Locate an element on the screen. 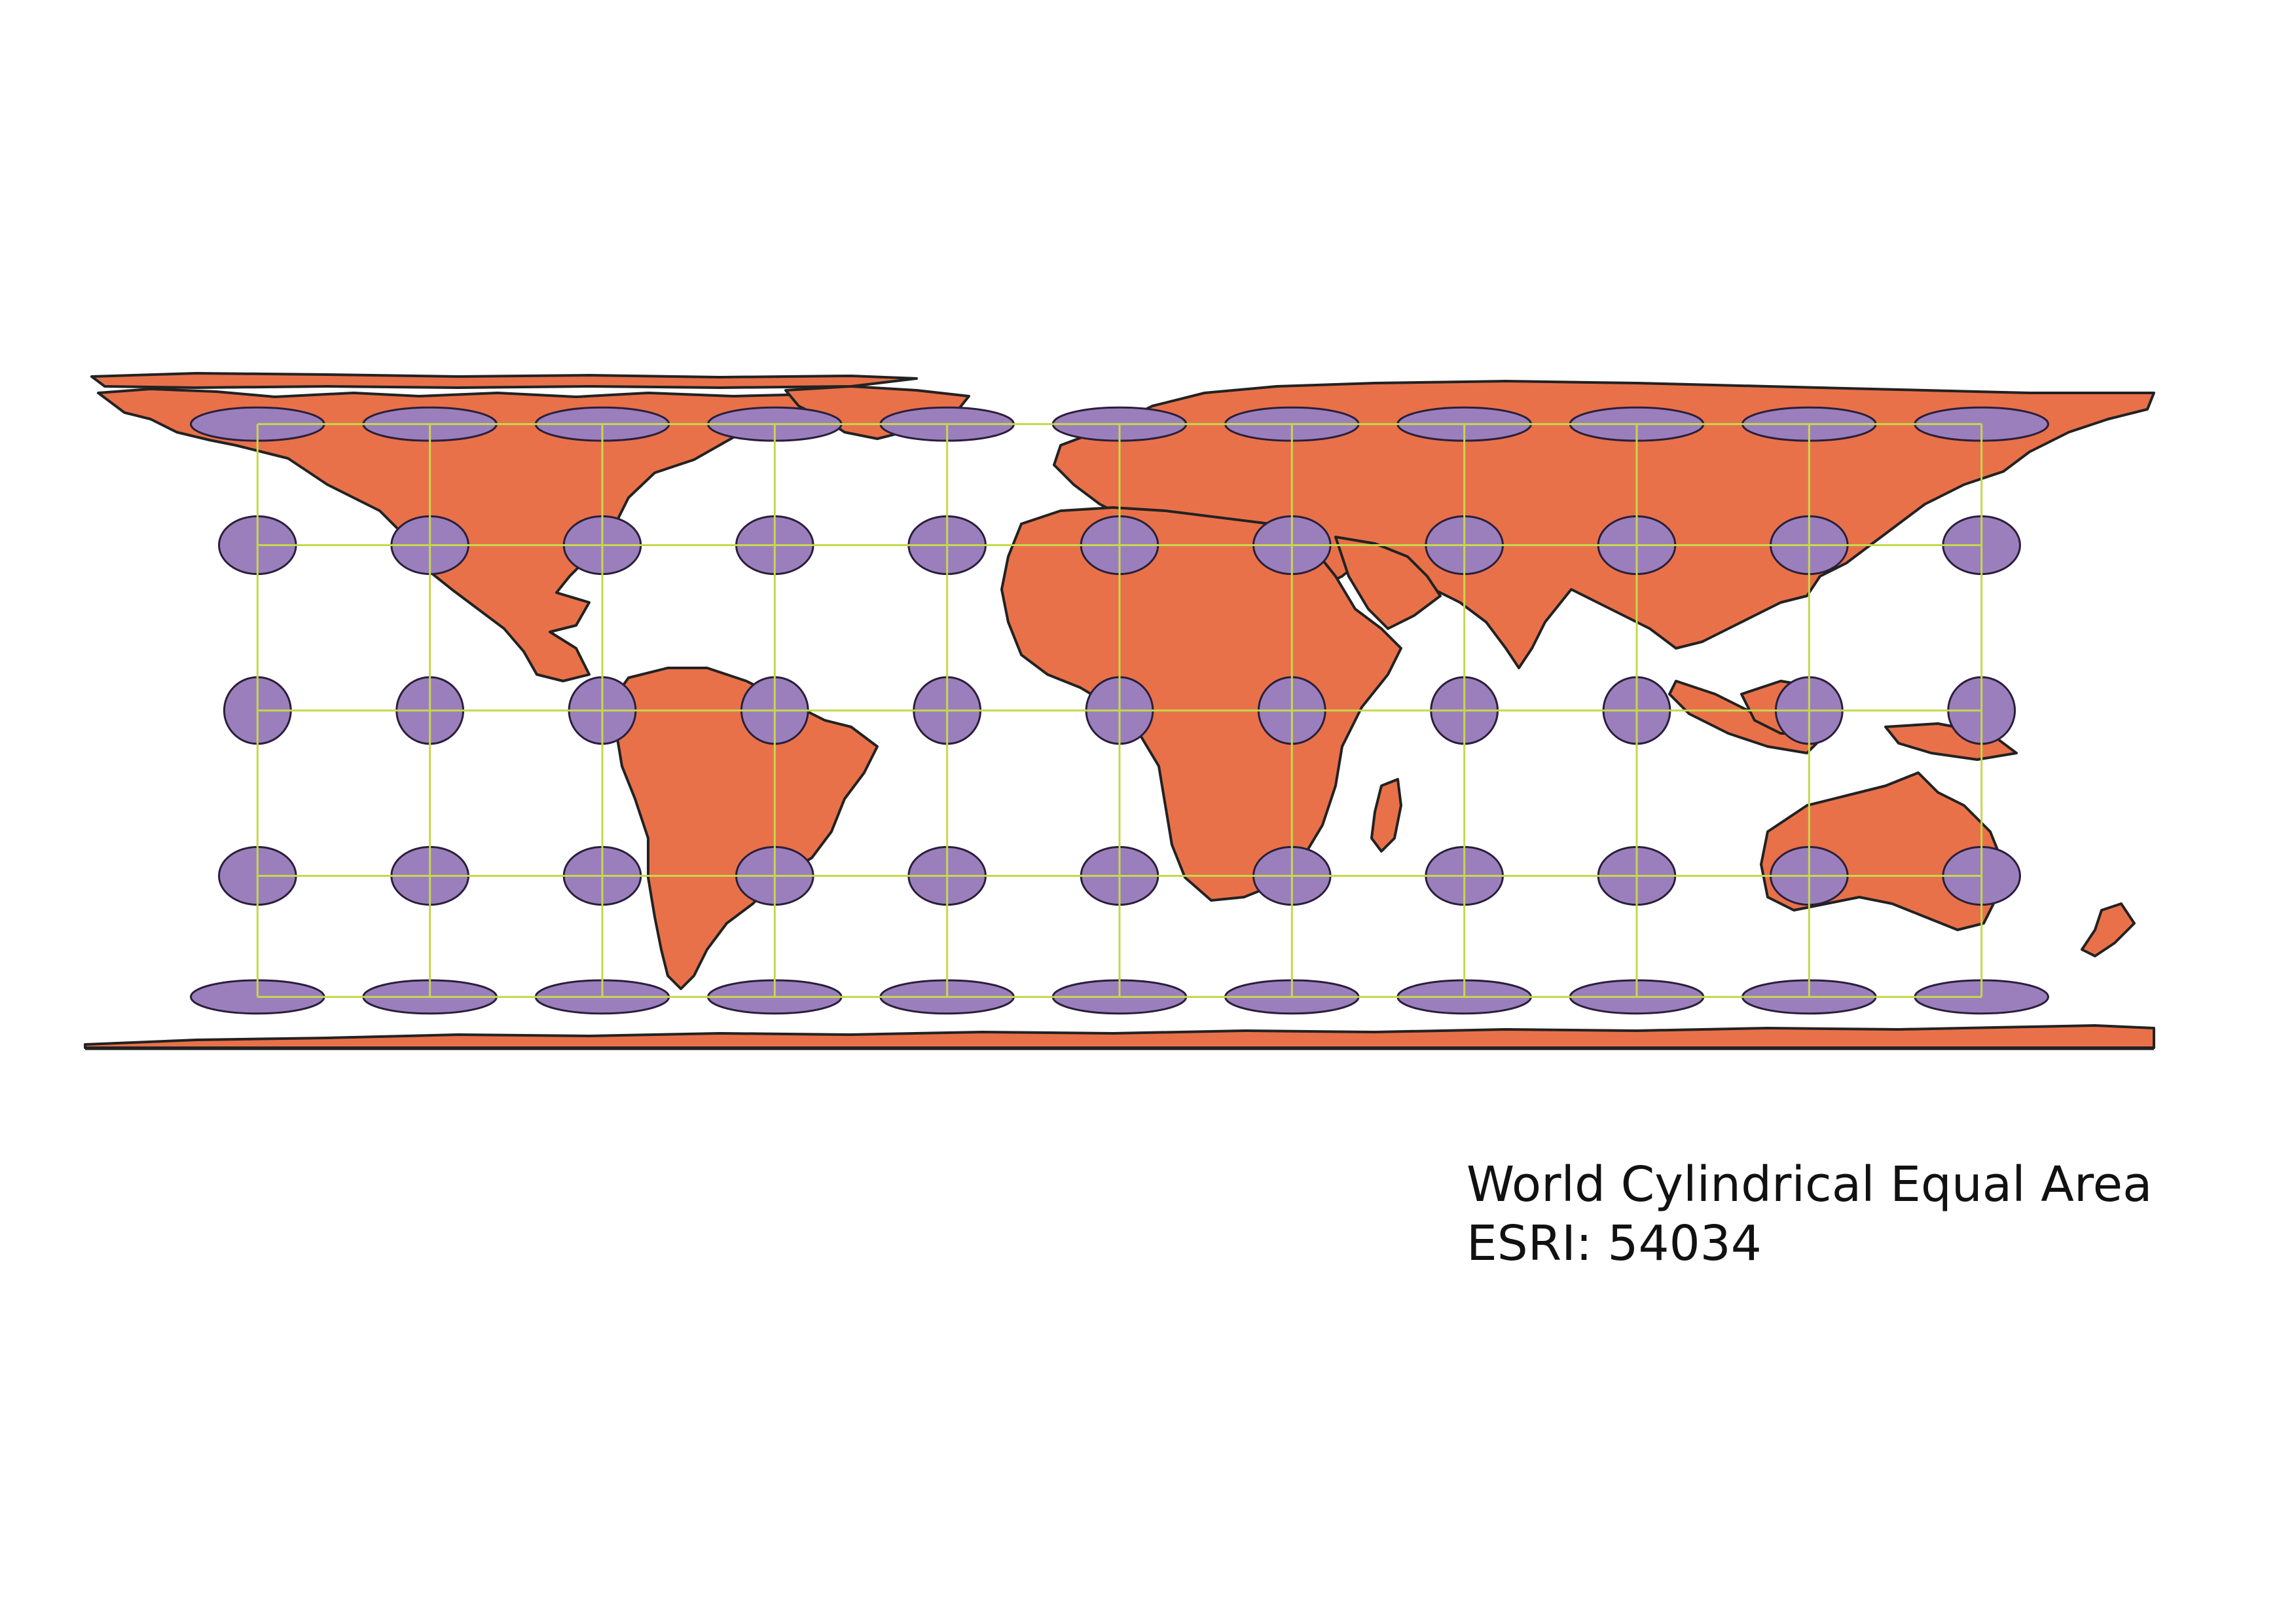 Image resolution: width=2296 pixels, height=1624 pixels. land-new-zealand is located at coordinates (2108, 929).